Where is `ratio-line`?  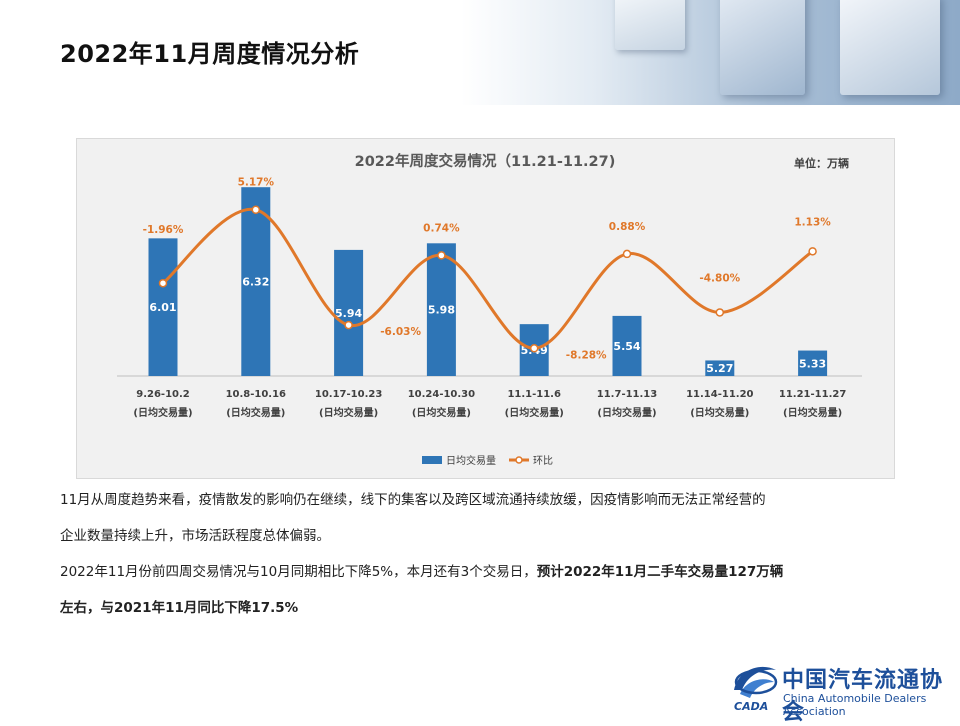 ratio-line is located at coordinates (488, 278).